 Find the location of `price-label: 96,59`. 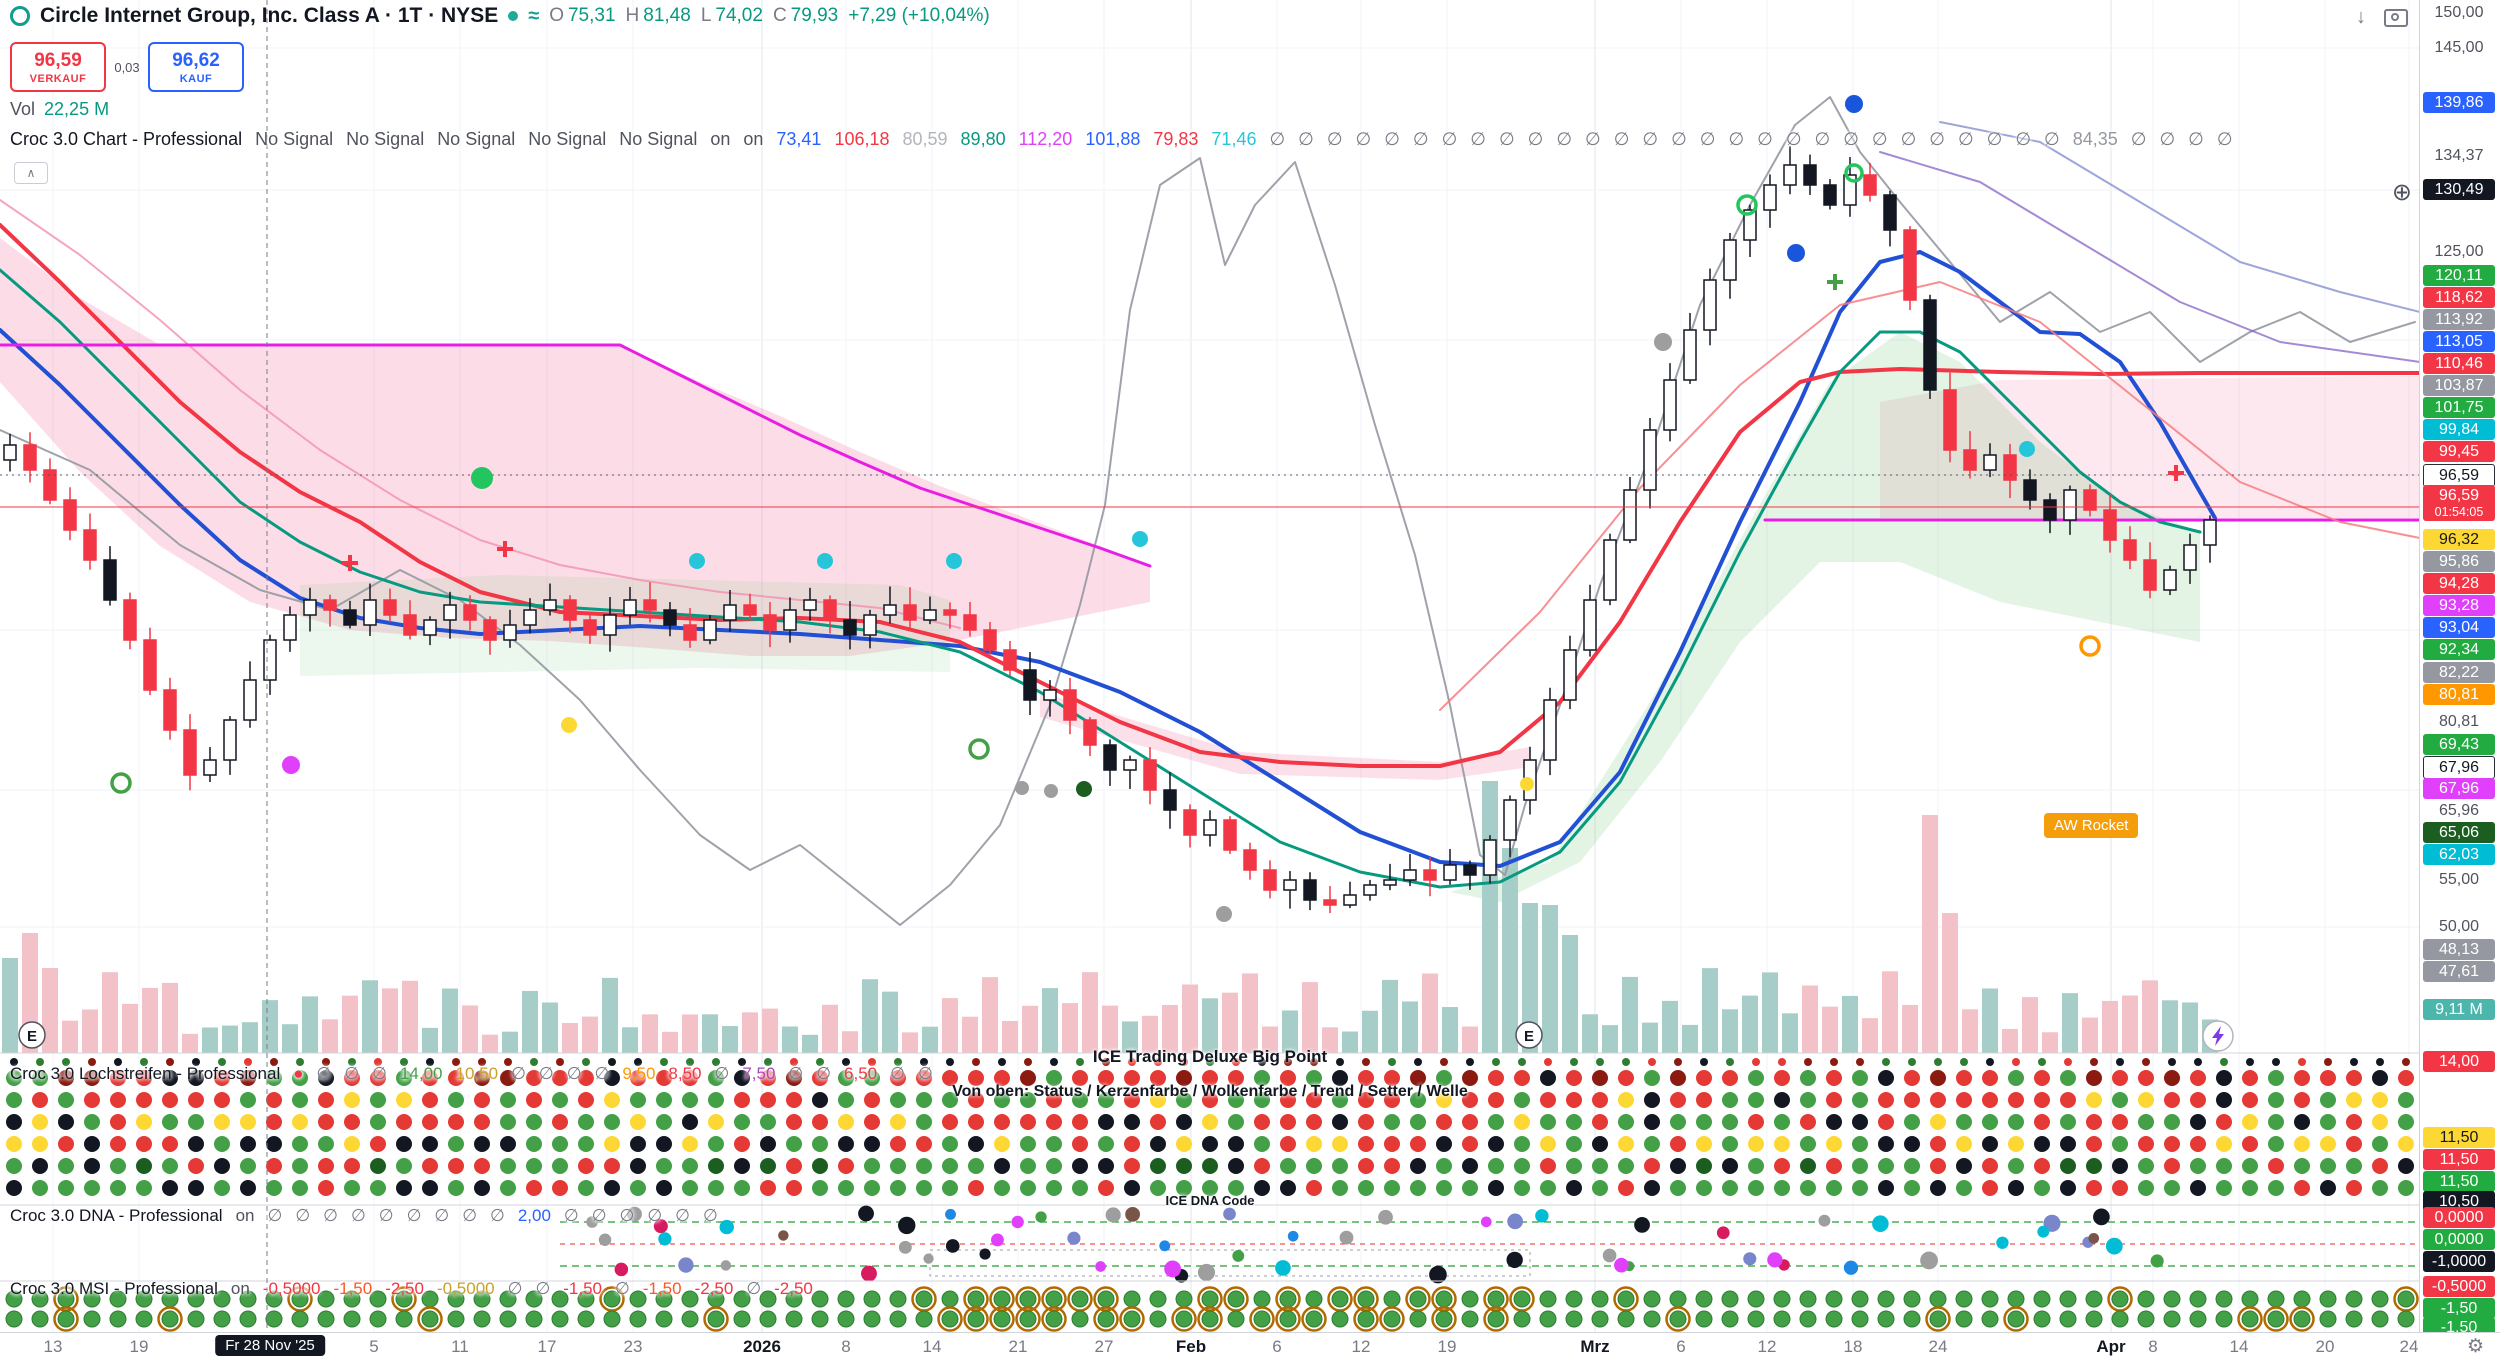

price-label: 96,59 is located at coordinates (2459, 476).